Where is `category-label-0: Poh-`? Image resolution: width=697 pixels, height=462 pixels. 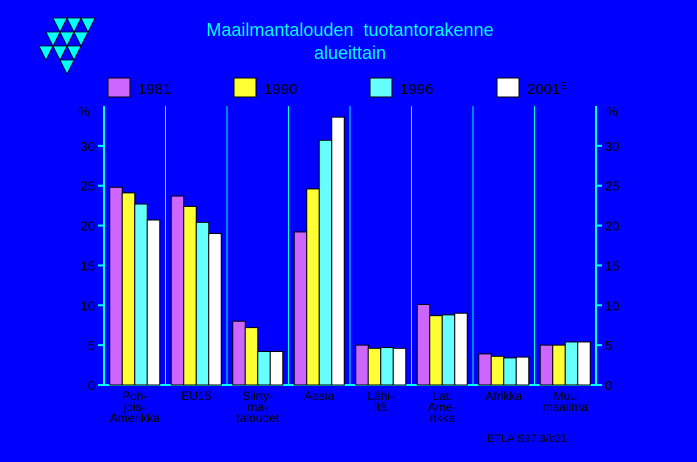
category-label-0: Poh- is located at coordinates (134, 396).